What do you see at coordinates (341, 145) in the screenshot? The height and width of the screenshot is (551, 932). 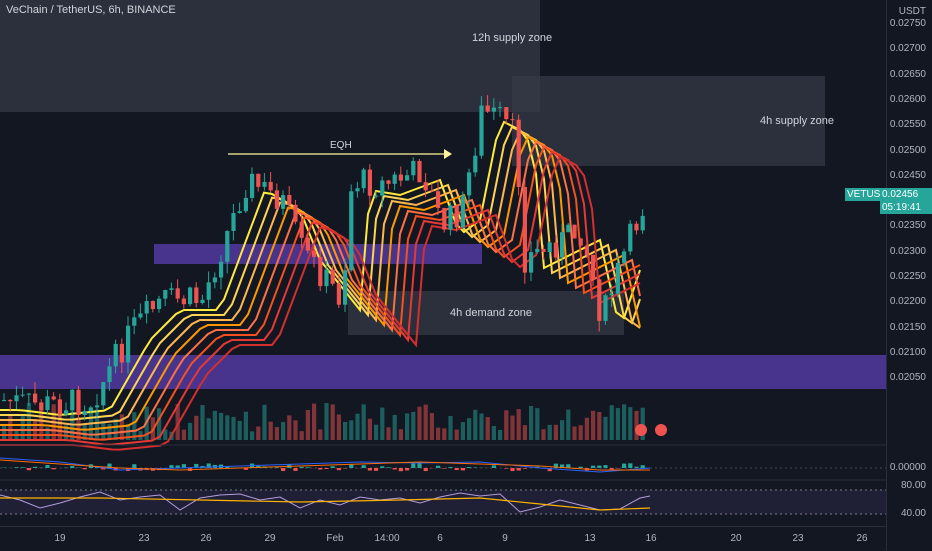 I see `label-eqh: EQH` at bounding box center [341, 145].